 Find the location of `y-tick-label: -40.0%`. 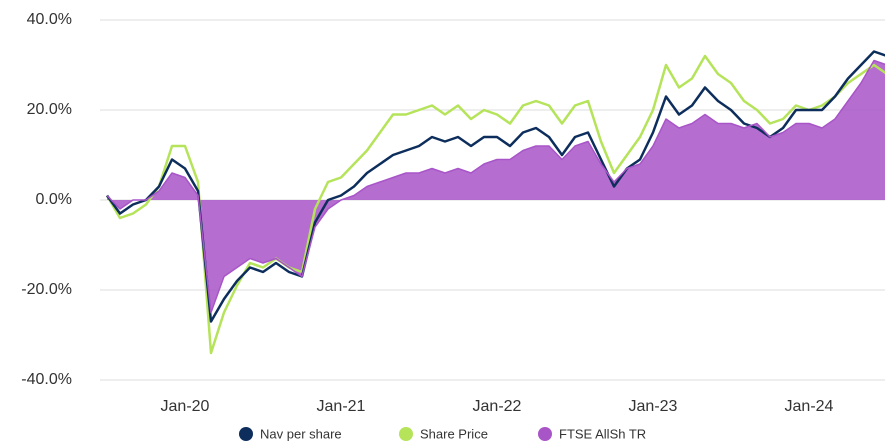

y-tick-label: -40.0% is located at coordinates (46, 379).